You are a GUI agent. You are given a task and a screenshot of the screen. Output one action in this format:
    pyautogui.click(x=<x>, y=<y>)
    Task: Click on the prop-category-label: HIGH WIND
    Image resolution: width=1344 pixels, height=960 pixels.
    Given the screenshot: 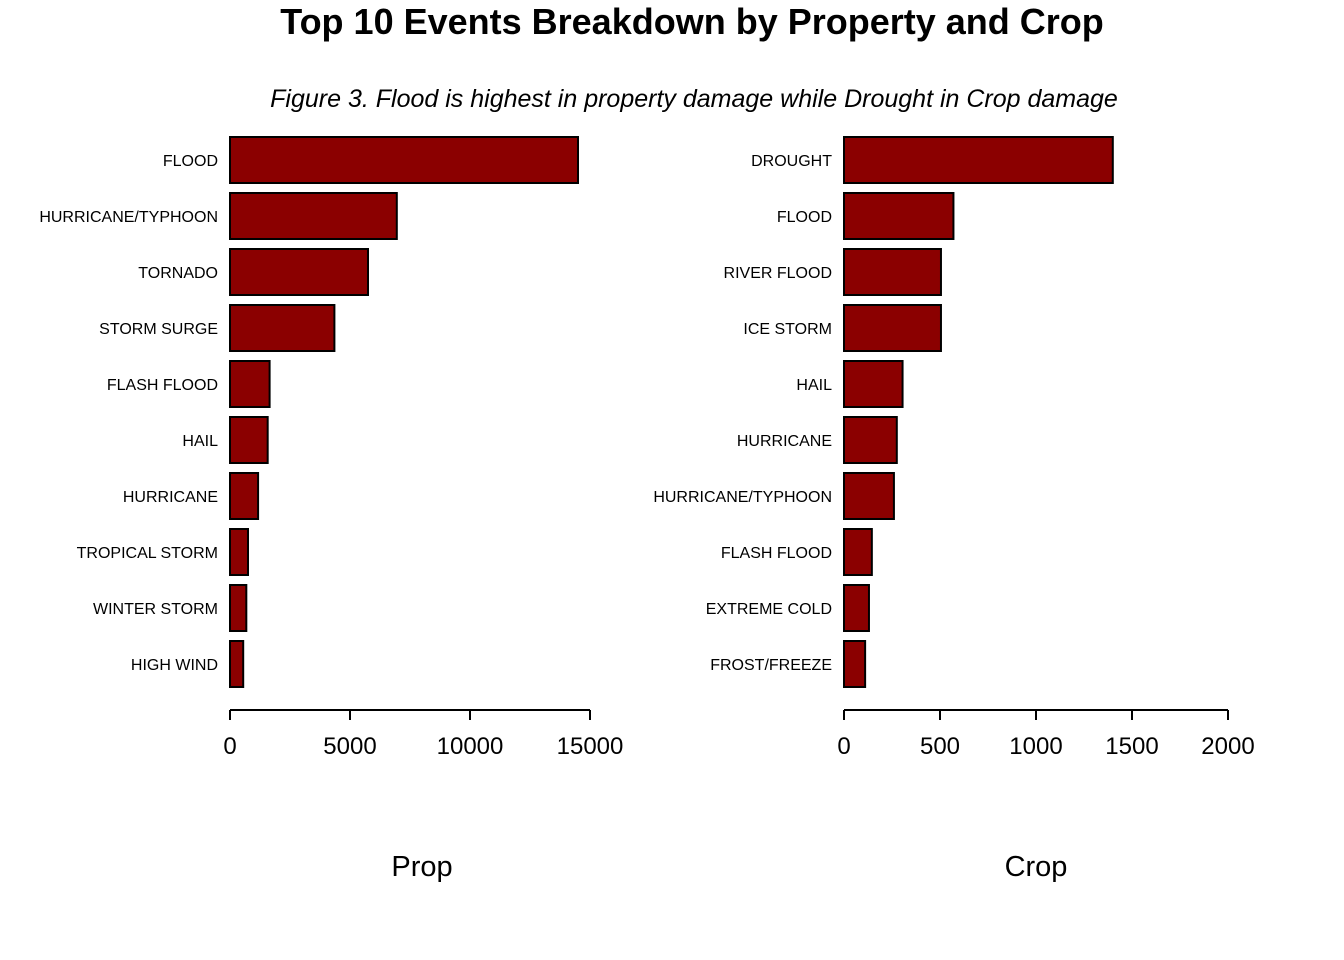 What is the action you would take?
    pyautogui.click(x=174, y=665)
    